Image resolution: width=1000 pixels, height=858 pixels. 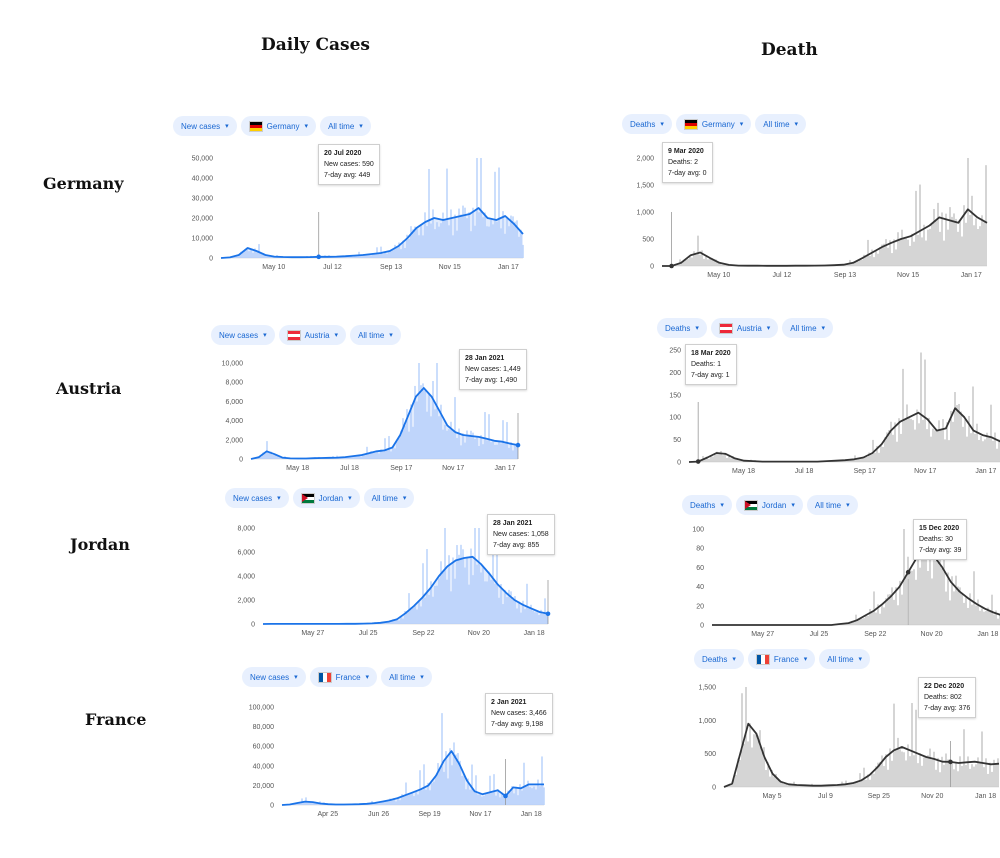 I want to click on deaths-column-heading: Death, so click(x=789, y=50).